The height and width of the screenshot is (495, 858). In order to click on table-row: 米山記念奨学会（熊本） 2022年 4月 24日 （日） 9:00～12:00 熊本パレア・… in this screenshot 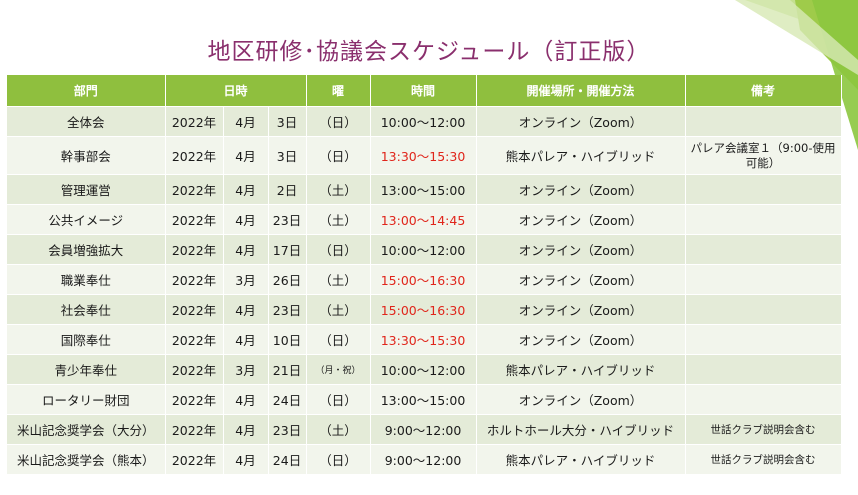, I will do `click(424, 459)`.